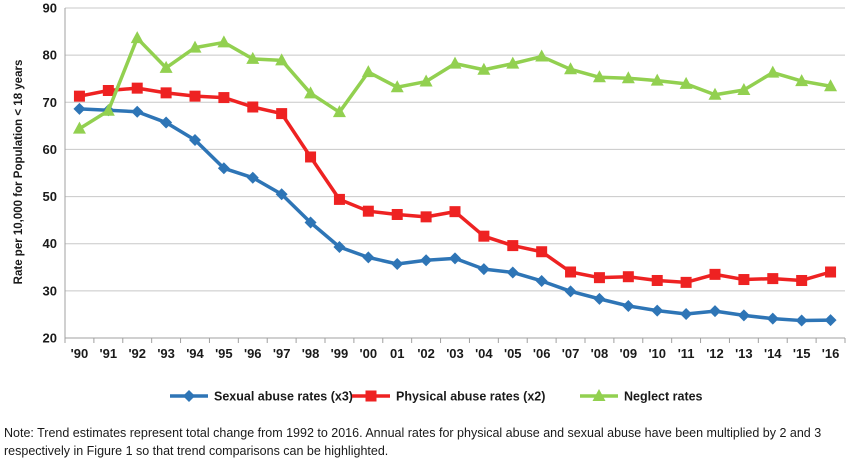  Describe the element at coordinates (715, 353) in the screenshot. I see `x-tick-label: '12` at that location.